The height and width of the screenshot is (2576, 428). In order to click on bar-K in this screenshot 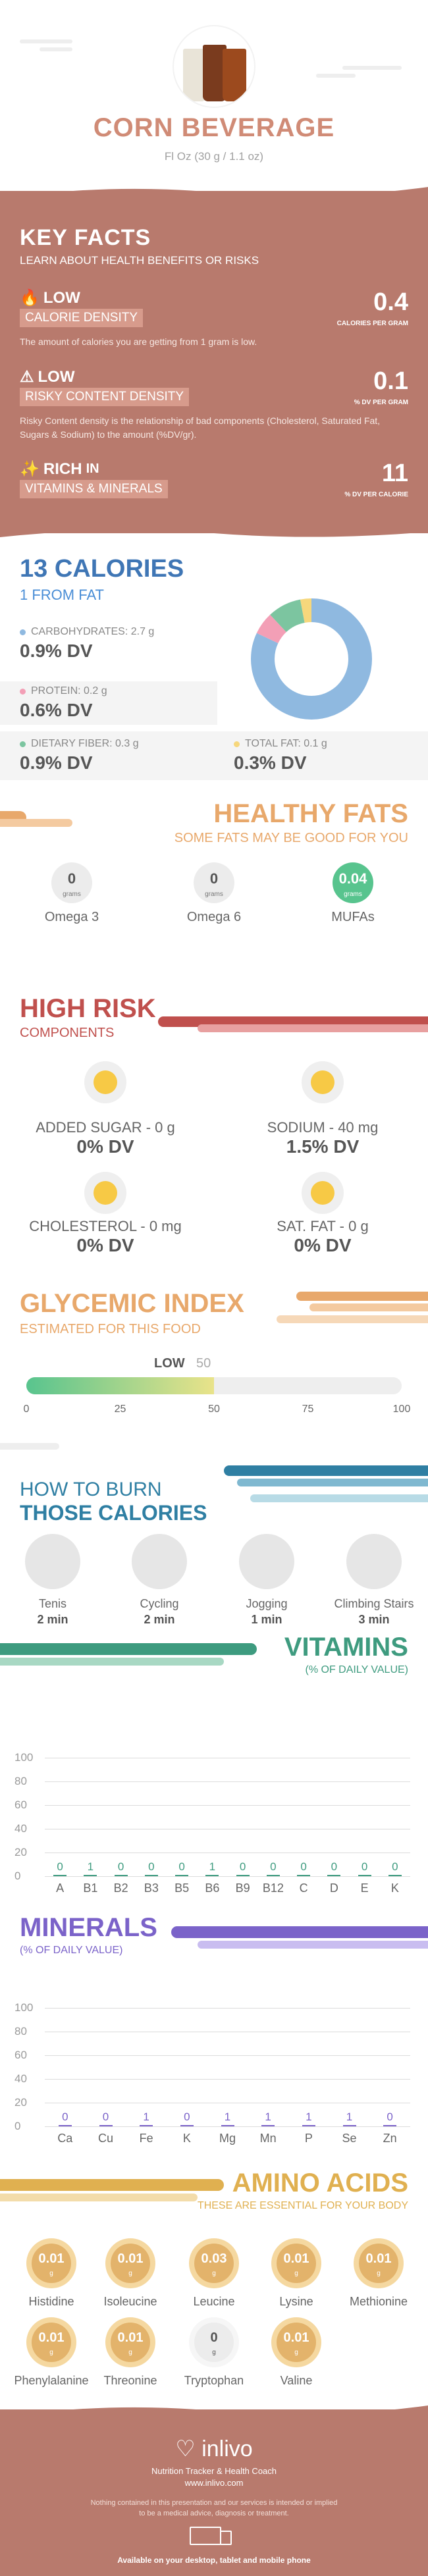, I will do `click(187, 2125)`.